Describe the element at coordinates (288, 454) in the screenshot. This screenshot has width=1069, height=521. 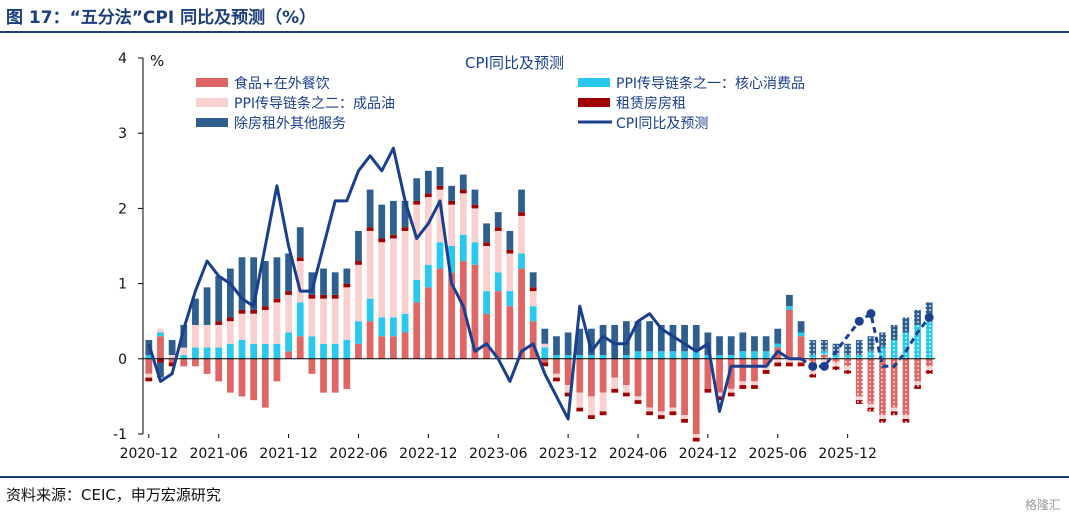
I see `x-tick-label: 2021-12` at that location.